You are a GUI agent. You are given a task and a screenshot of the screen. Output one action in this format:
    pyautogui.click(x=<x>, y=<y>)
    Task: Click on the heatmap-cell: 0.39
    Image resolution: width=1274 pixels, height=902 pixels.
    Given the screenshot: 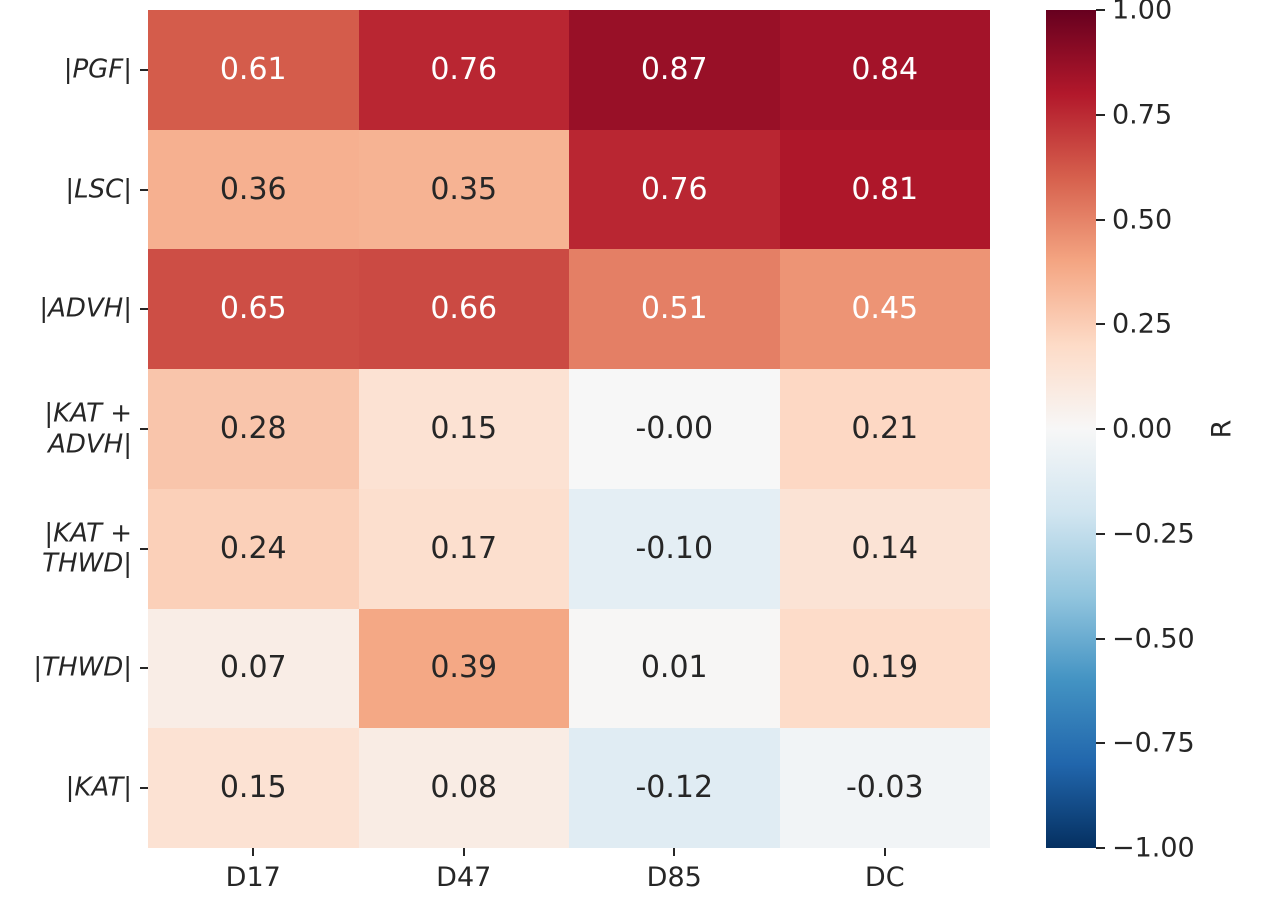 What is the action you would take?
    pyautogui.click(x=463, y=668)
    